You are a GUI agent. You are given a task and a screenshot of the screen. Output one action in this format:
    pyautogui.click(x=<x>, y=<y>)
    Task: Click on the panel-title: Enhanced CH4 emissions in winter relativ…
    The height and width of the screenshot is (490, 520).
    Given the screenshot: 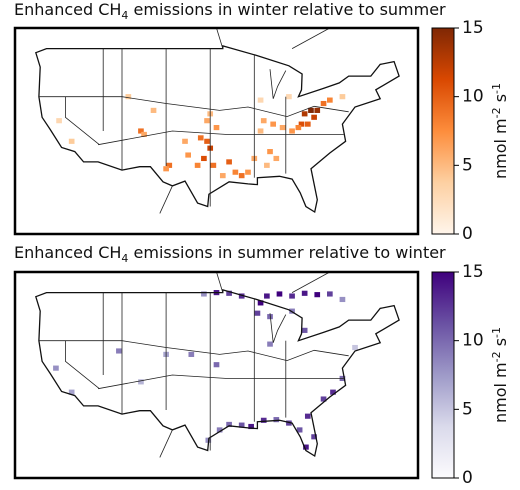 What is the action you would take?
    pyautogui.click(x=230, y=11)
    